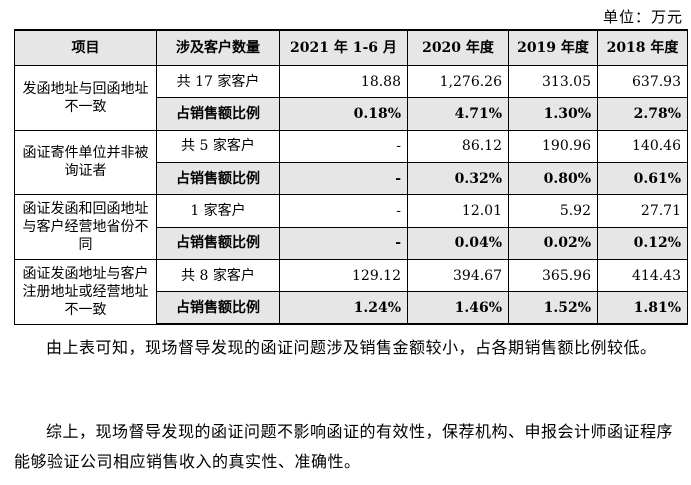 This screenshot has height=485, width=691. Describe the element at coordinates (642, 146) in the screenshot. I see `value-cell: 140.46` at that location.